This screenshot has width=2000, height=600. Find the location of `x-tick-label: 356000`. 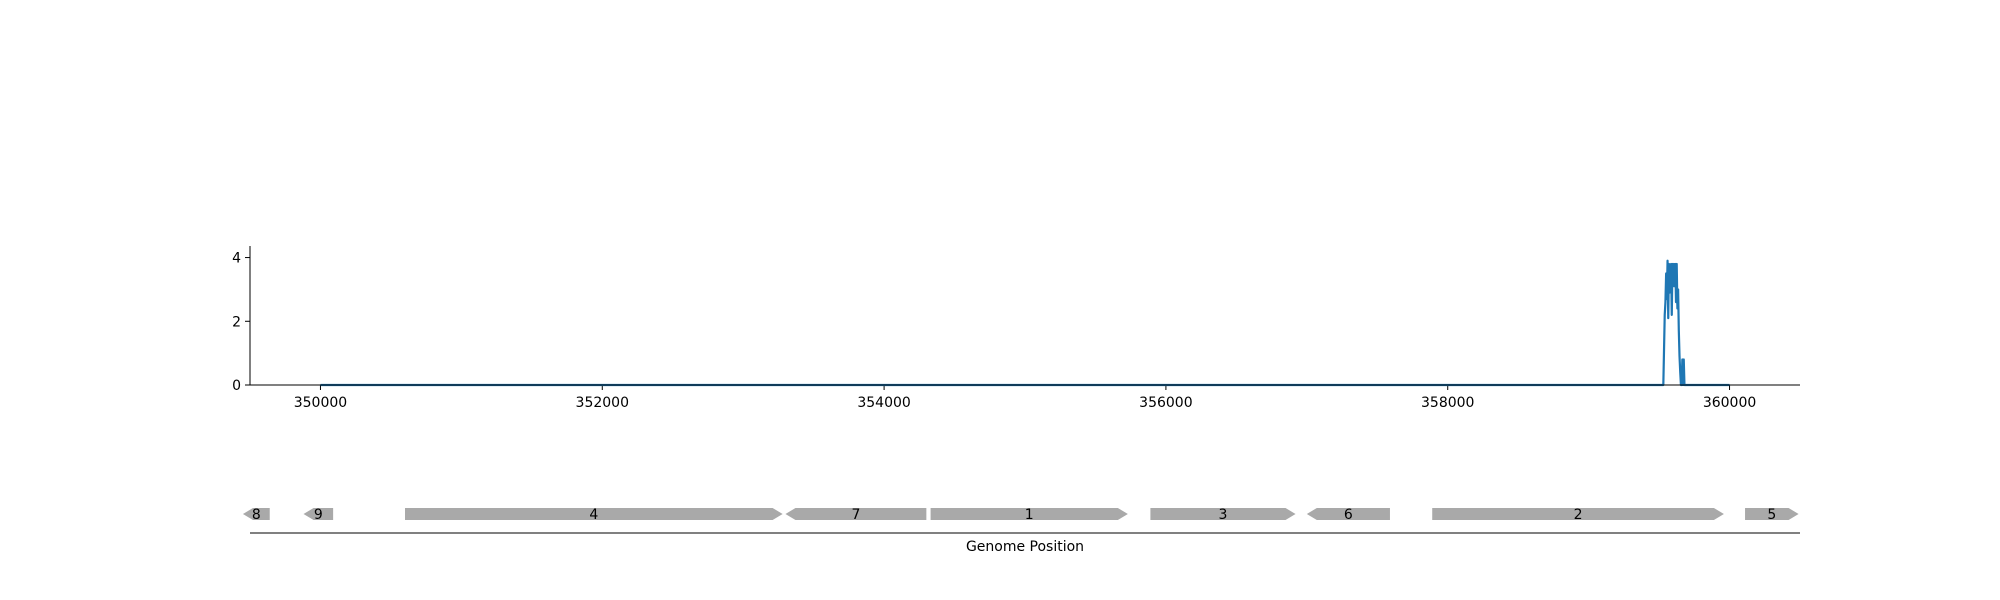

x-tick-label: 356000 is located at coordinates (1165, 403).